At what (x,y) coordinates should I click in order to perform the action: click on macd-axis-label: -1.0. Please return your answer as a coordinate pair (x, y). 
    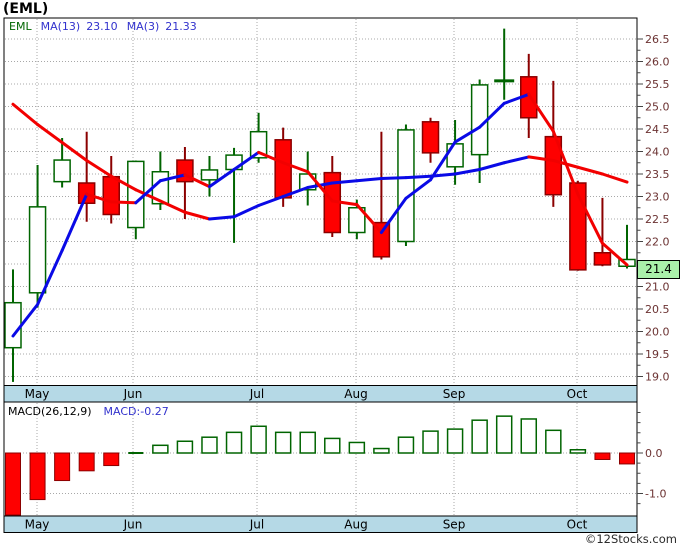
    Looking at the image, I should click on (655, 494).